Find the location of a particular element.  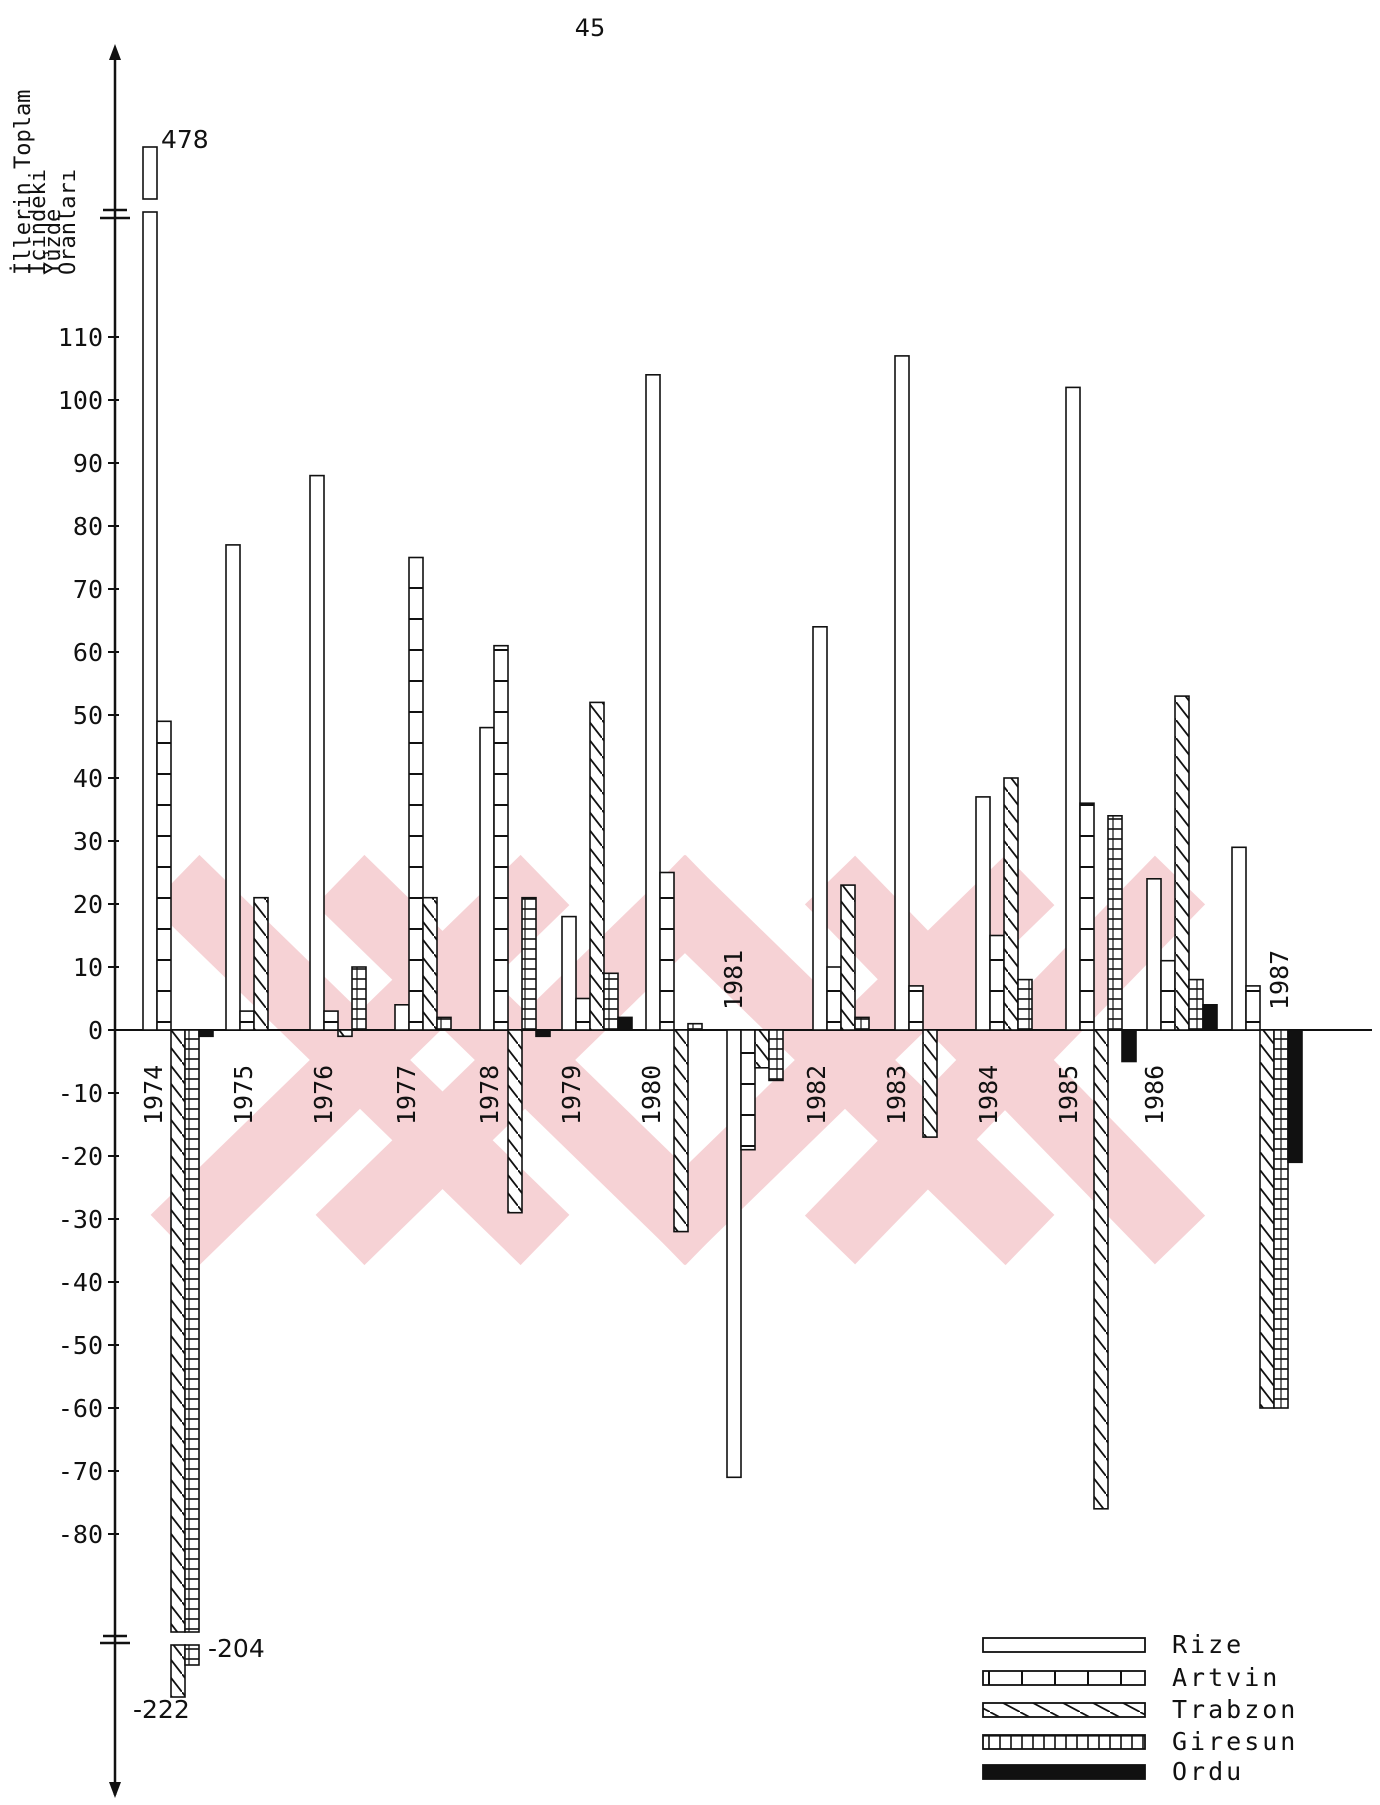

bar-giresun-1982 is located at coordinates (862, 1023).